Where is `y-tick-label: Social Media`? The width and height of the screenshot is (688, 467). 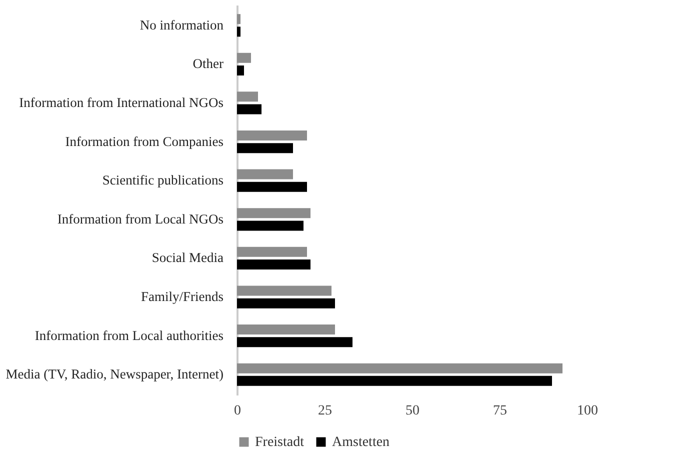 y-tick-label: Social Media is located at coordinates (188, 258).